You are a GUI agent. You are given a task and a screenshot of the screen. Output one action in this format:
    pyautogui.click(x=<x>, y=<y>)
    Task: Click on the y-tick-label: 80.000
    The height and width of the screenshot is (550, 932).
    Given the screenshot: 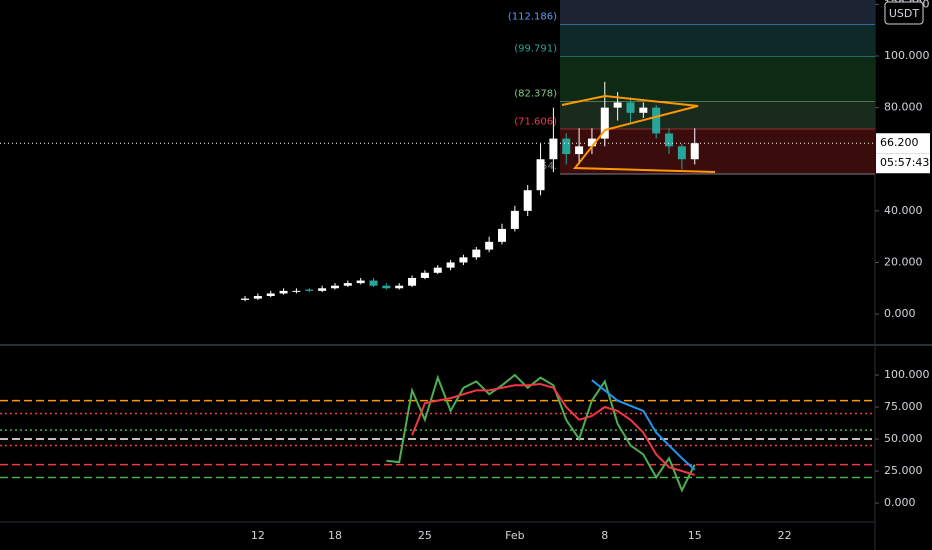 What is the action you would take?
    pyautogui.click(x=903, y=107)
    